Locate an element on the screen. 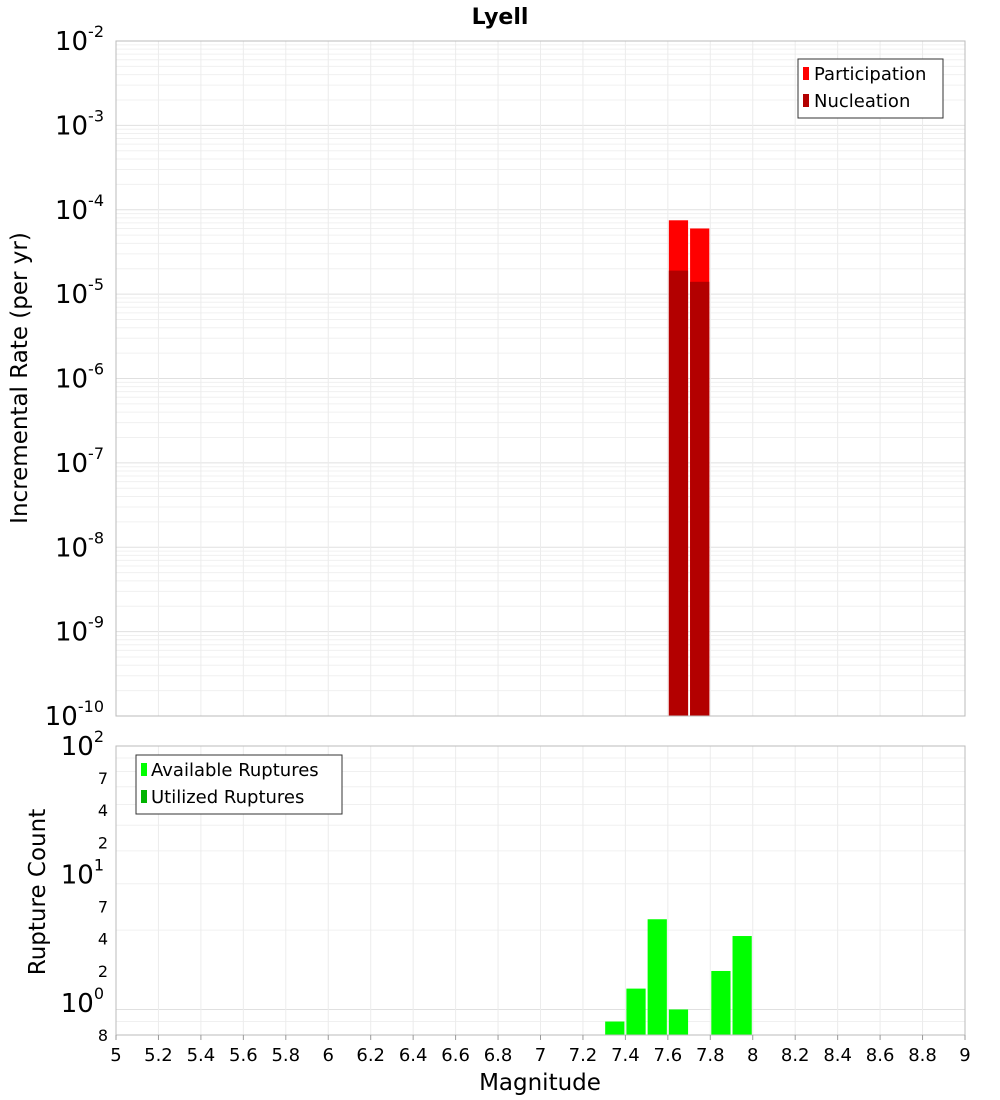  x-tick-label: 9 is located at coordinates (964, 1055).